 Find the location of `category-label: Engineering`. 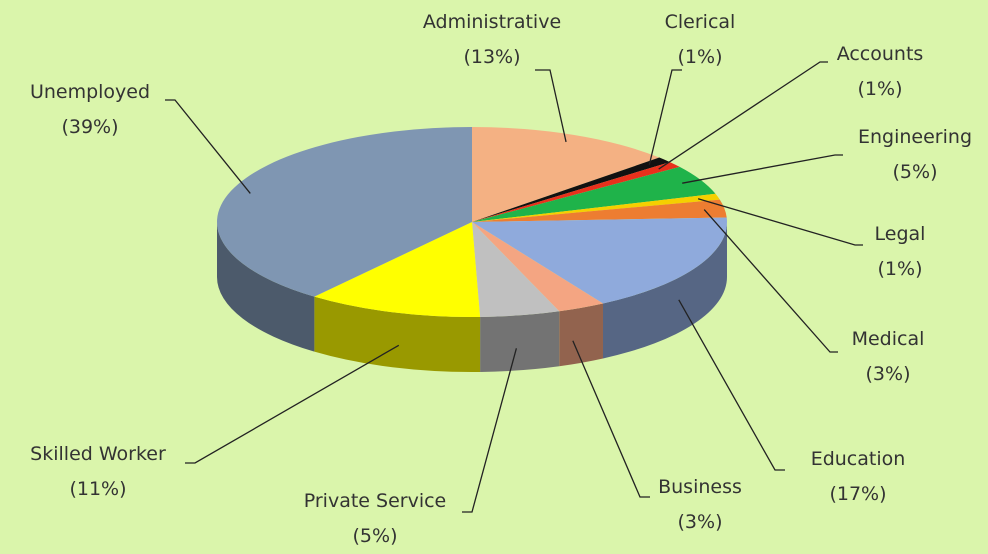

category-label: Engineering is located at coordinates (915, 137).